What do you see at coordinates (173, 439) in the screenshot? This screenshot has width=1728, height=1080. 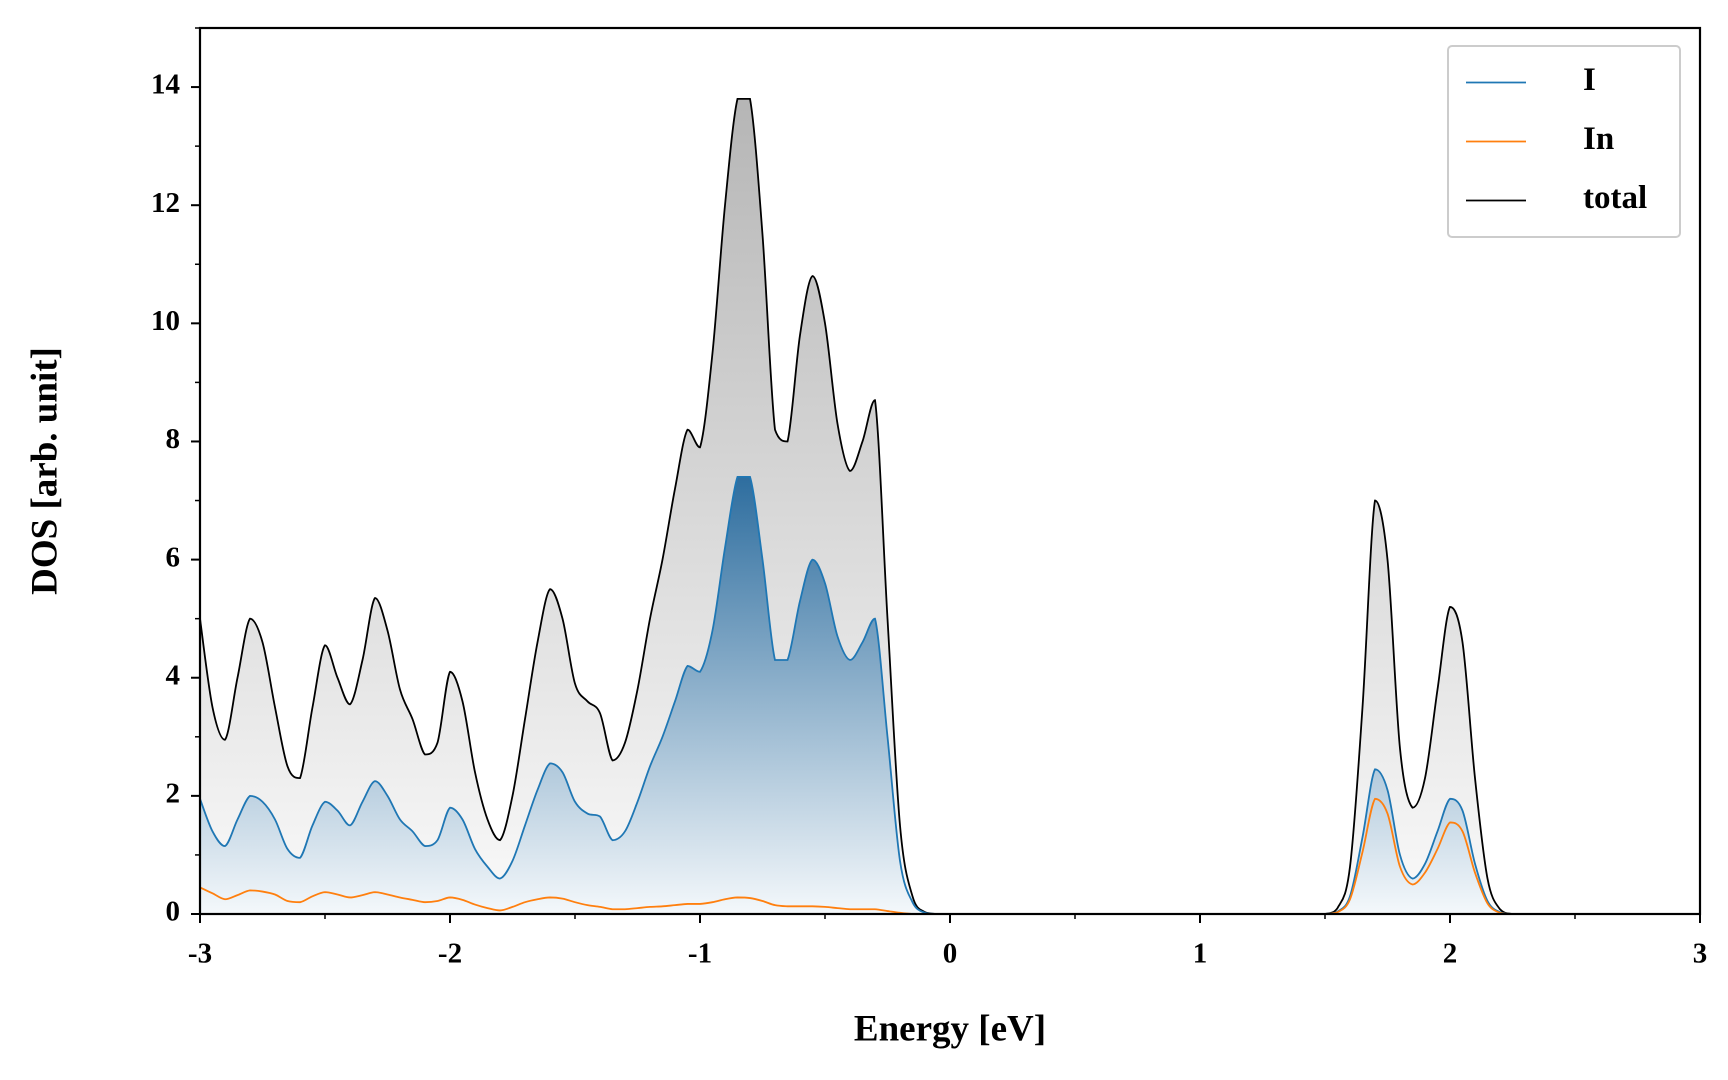 I see `y-tick-label: 8` at bounding box center [173, 439].